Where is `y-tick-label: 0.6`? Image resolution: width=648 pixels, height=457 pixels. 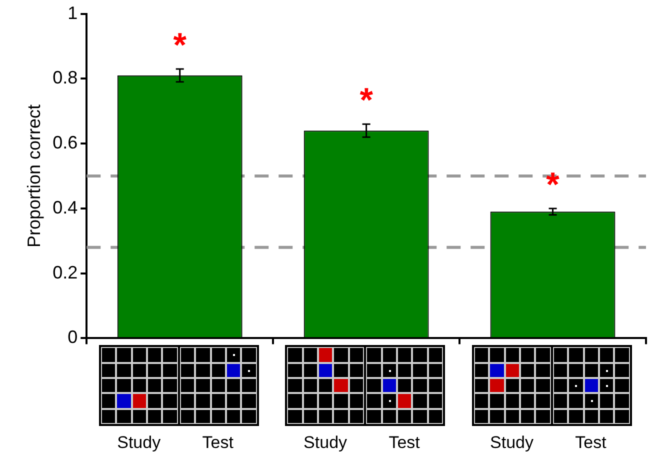
y-tick-label: 0.6 is located at coordinates (65, 142).